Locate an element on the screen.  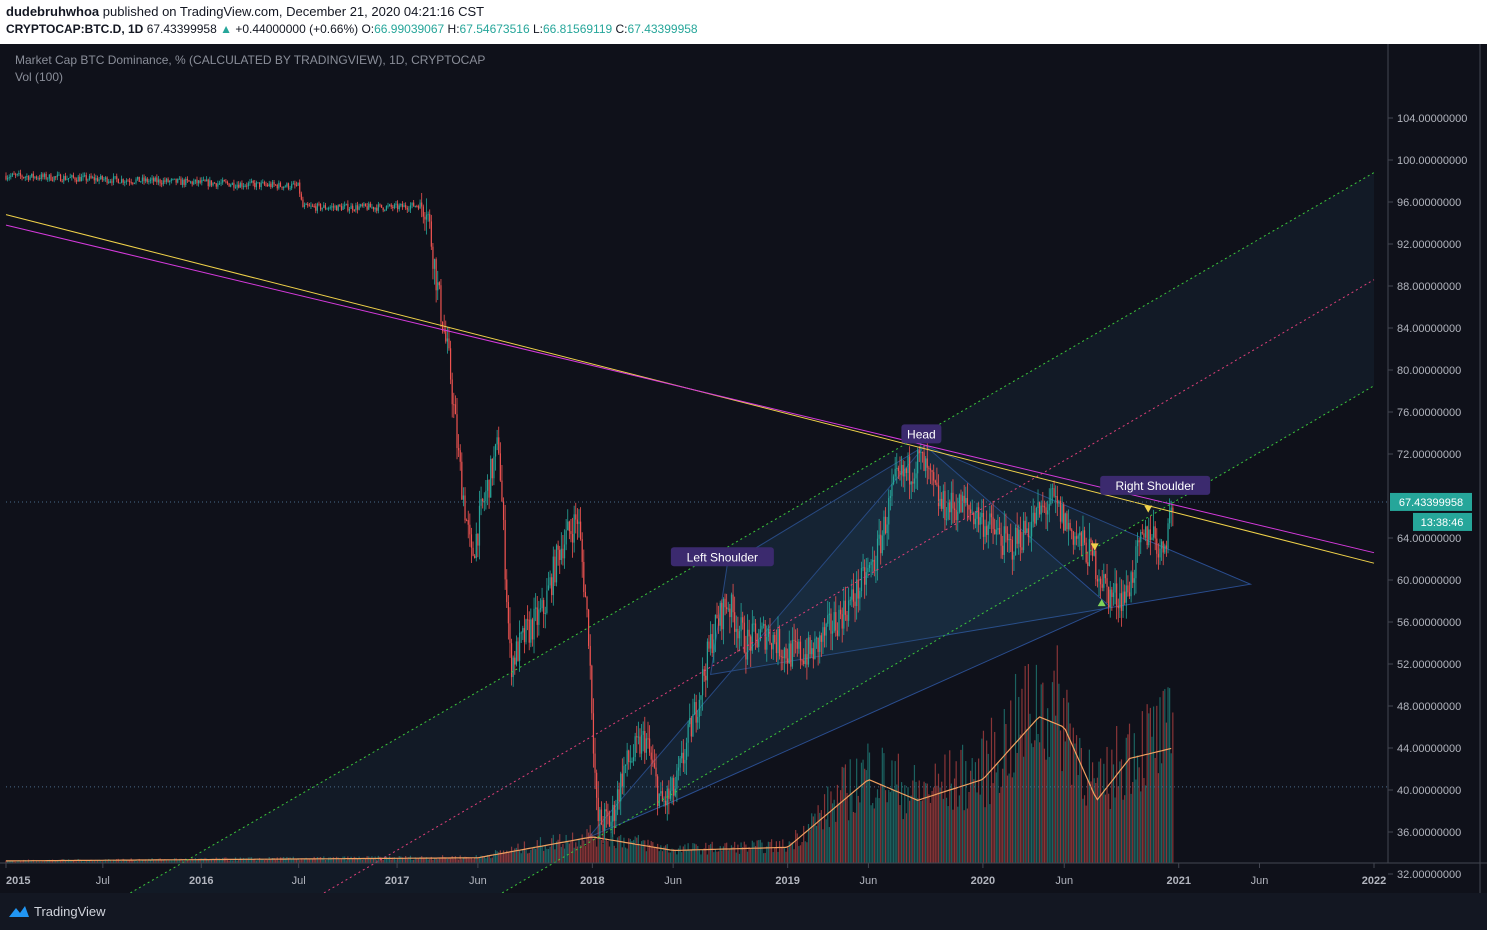
x-tick-label: 2017 is located at coordinates (397, 881).